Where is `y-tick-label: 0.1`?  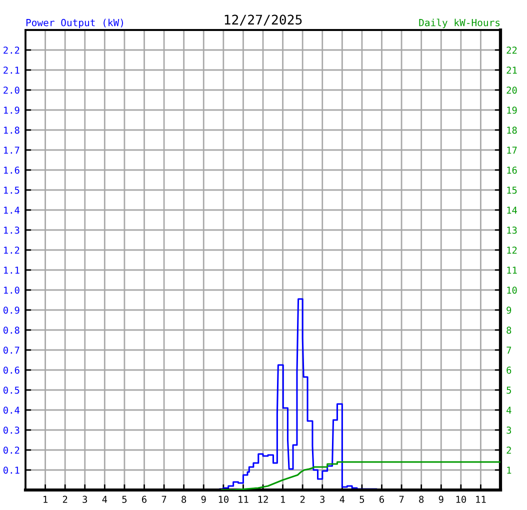
y-tick-label: 0.1 is located at coordinates (12, 470).